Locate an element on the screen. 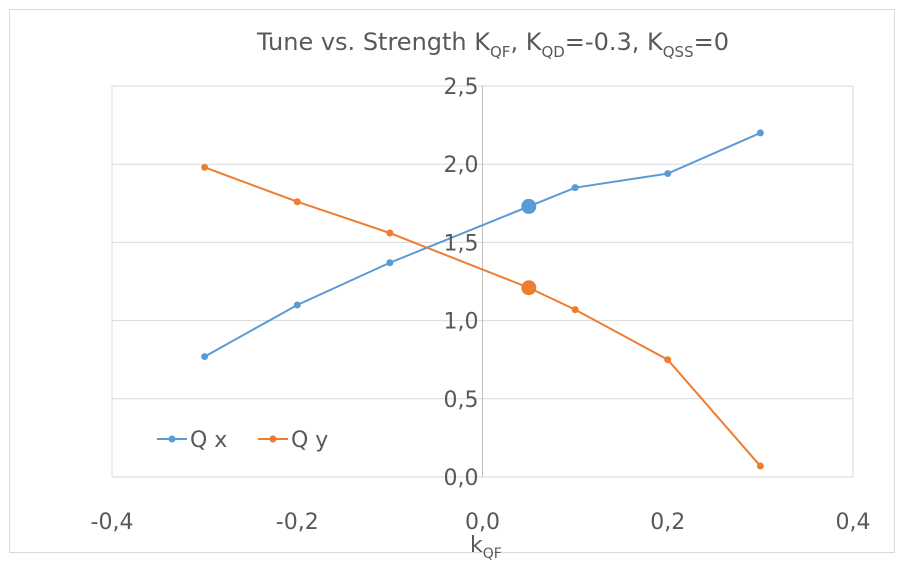 This screenshot has width=905, height=562. x-tick-label: 0,4 is located at coordinates (853, 522).